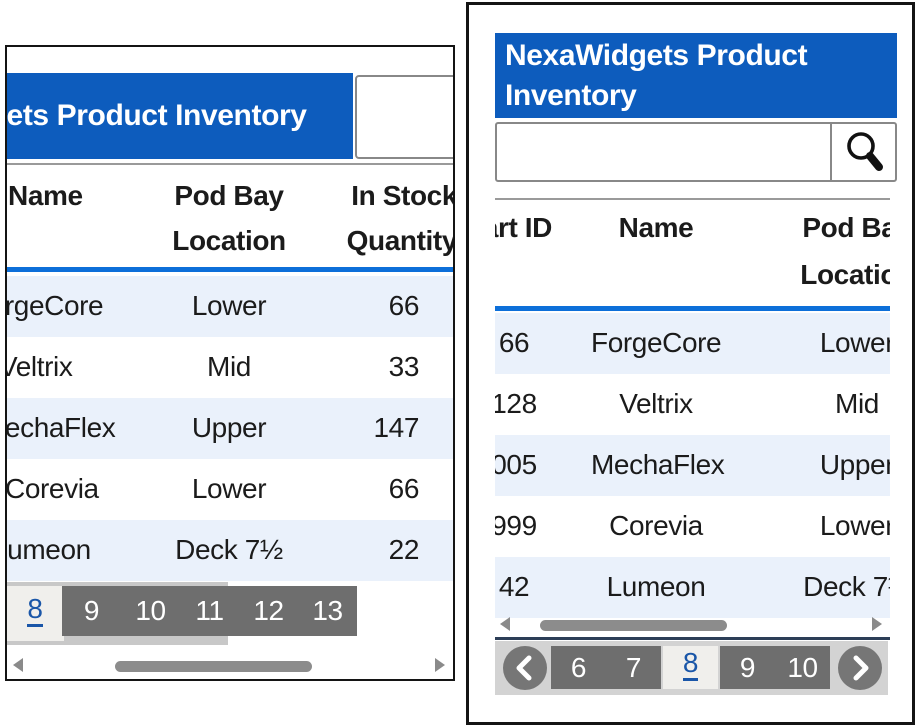 This screenshot has width=921, height=727. I want to click on table-row: 66 ForgeCore Lower, so click(692, 343).